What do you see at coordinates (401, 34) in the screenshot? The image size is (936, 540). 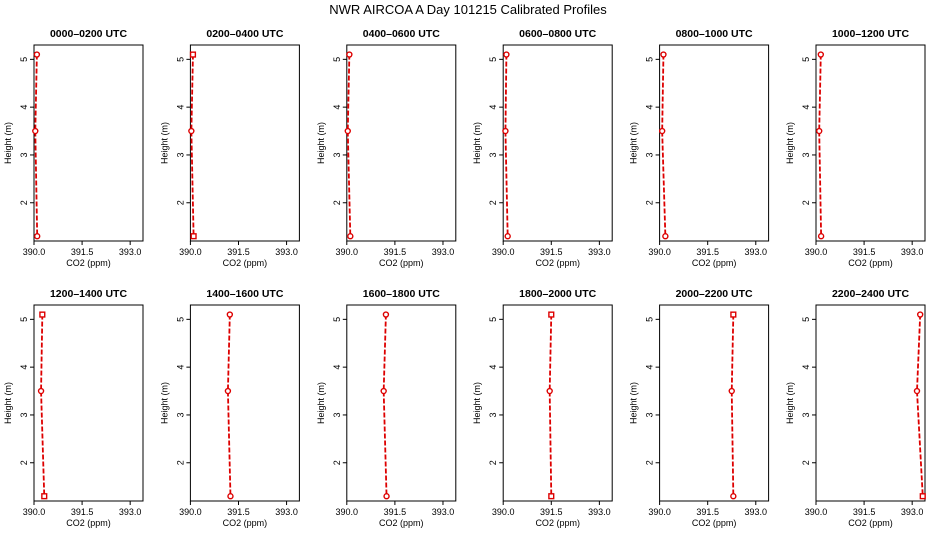 I see `panel-title: 0400–0600 UTC` at bounding box center [401, 34].